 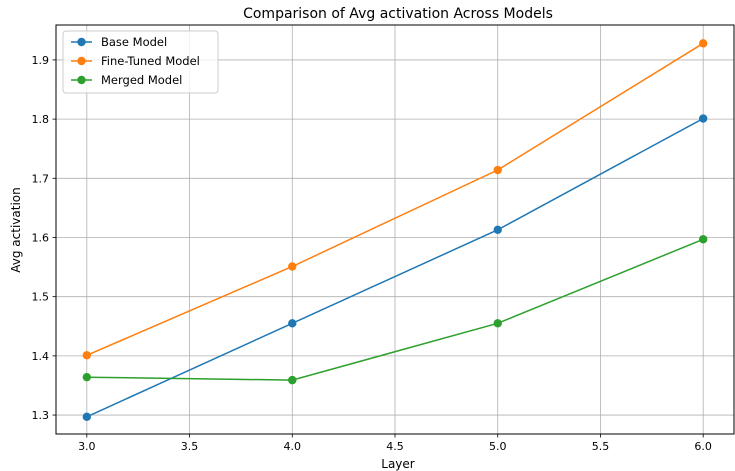 I want to click on legend-label: Base Model, so click(x=134, y=42).